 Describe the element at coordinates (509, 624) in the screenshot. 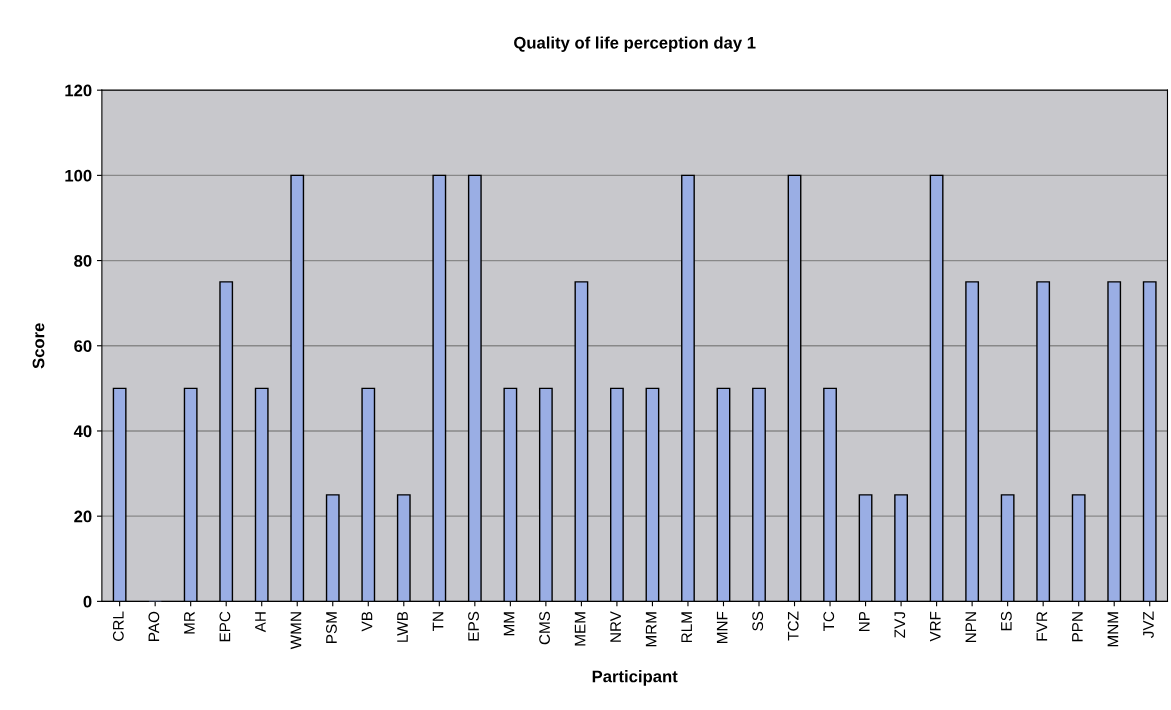

I see `x-tick-label: MM` at that location.